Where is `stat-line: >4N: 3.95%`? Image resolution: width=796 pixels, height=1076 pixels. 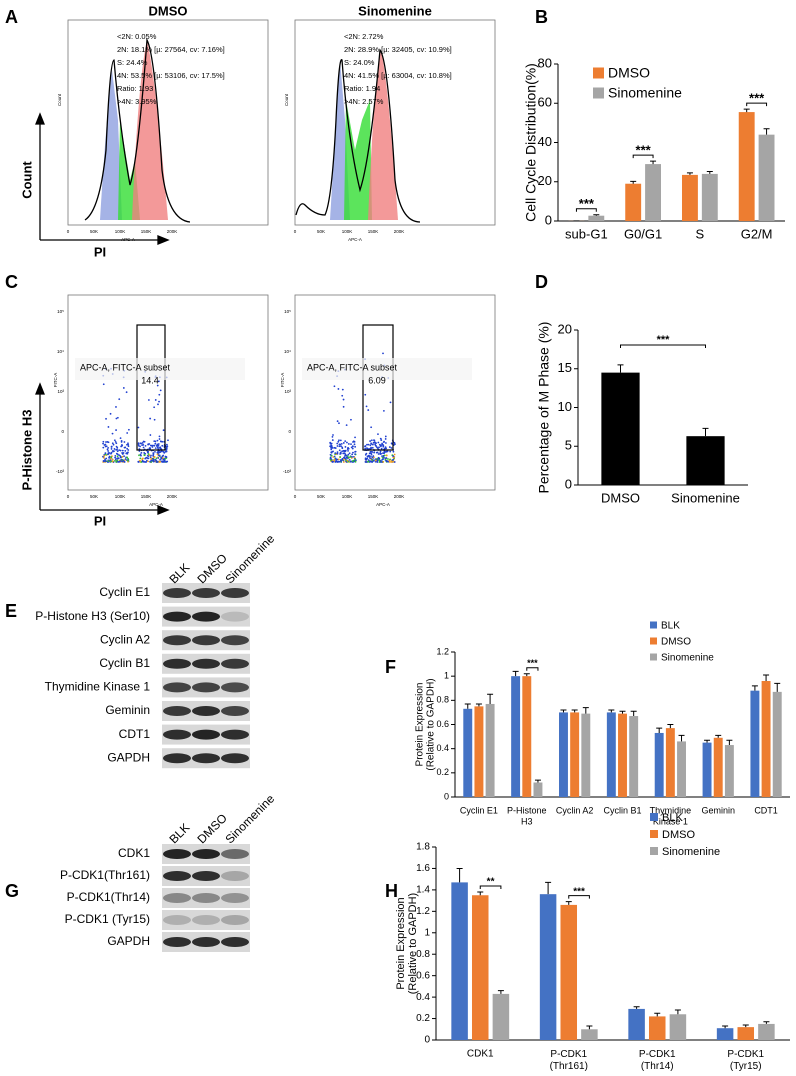 stat-line: >4N: 3.95% is located at coordinates (137, 101).